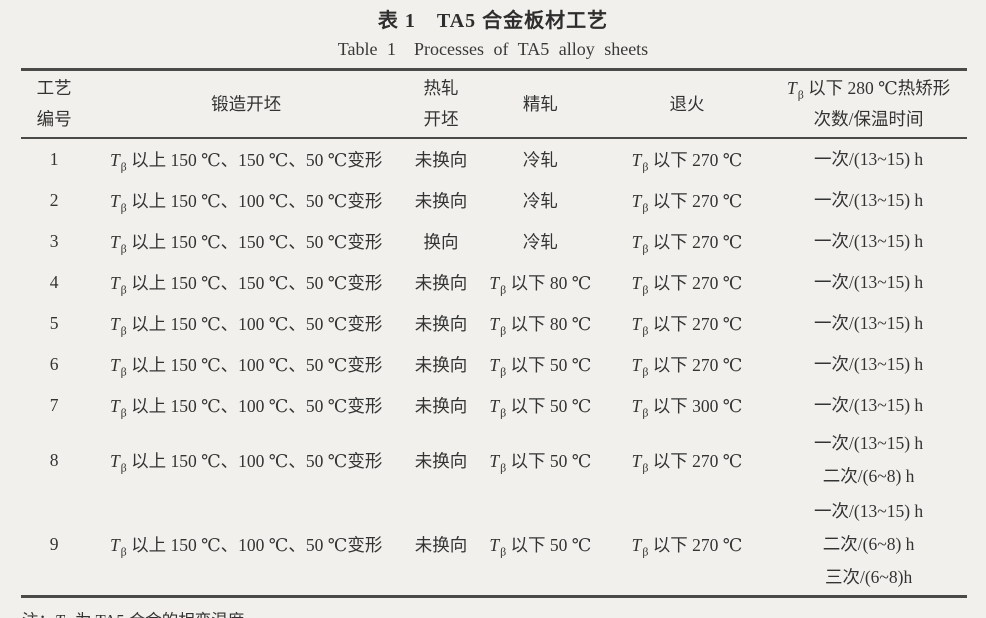 This screenshot has width=986, height=618. I want to click on header-line: 精轧, so click(540, 103).